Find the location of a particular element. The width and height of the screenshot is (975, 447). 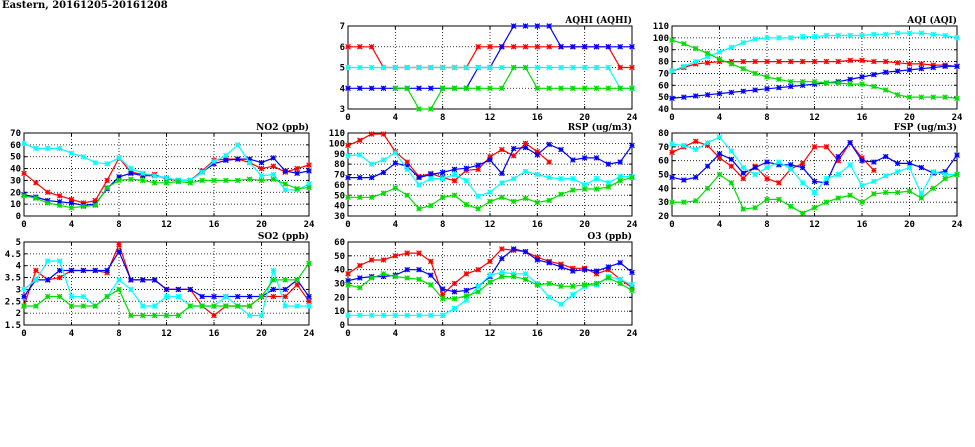

y-tick-label: 20 is located at coordinates (15, 193).